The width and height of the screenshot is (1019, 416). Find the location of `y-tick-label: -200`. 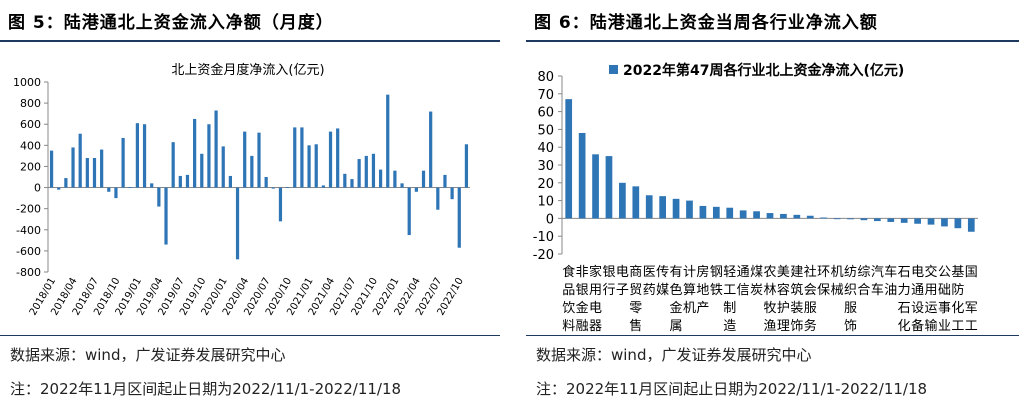

y-tick-label: -200 is located at coordinates (28, 209).